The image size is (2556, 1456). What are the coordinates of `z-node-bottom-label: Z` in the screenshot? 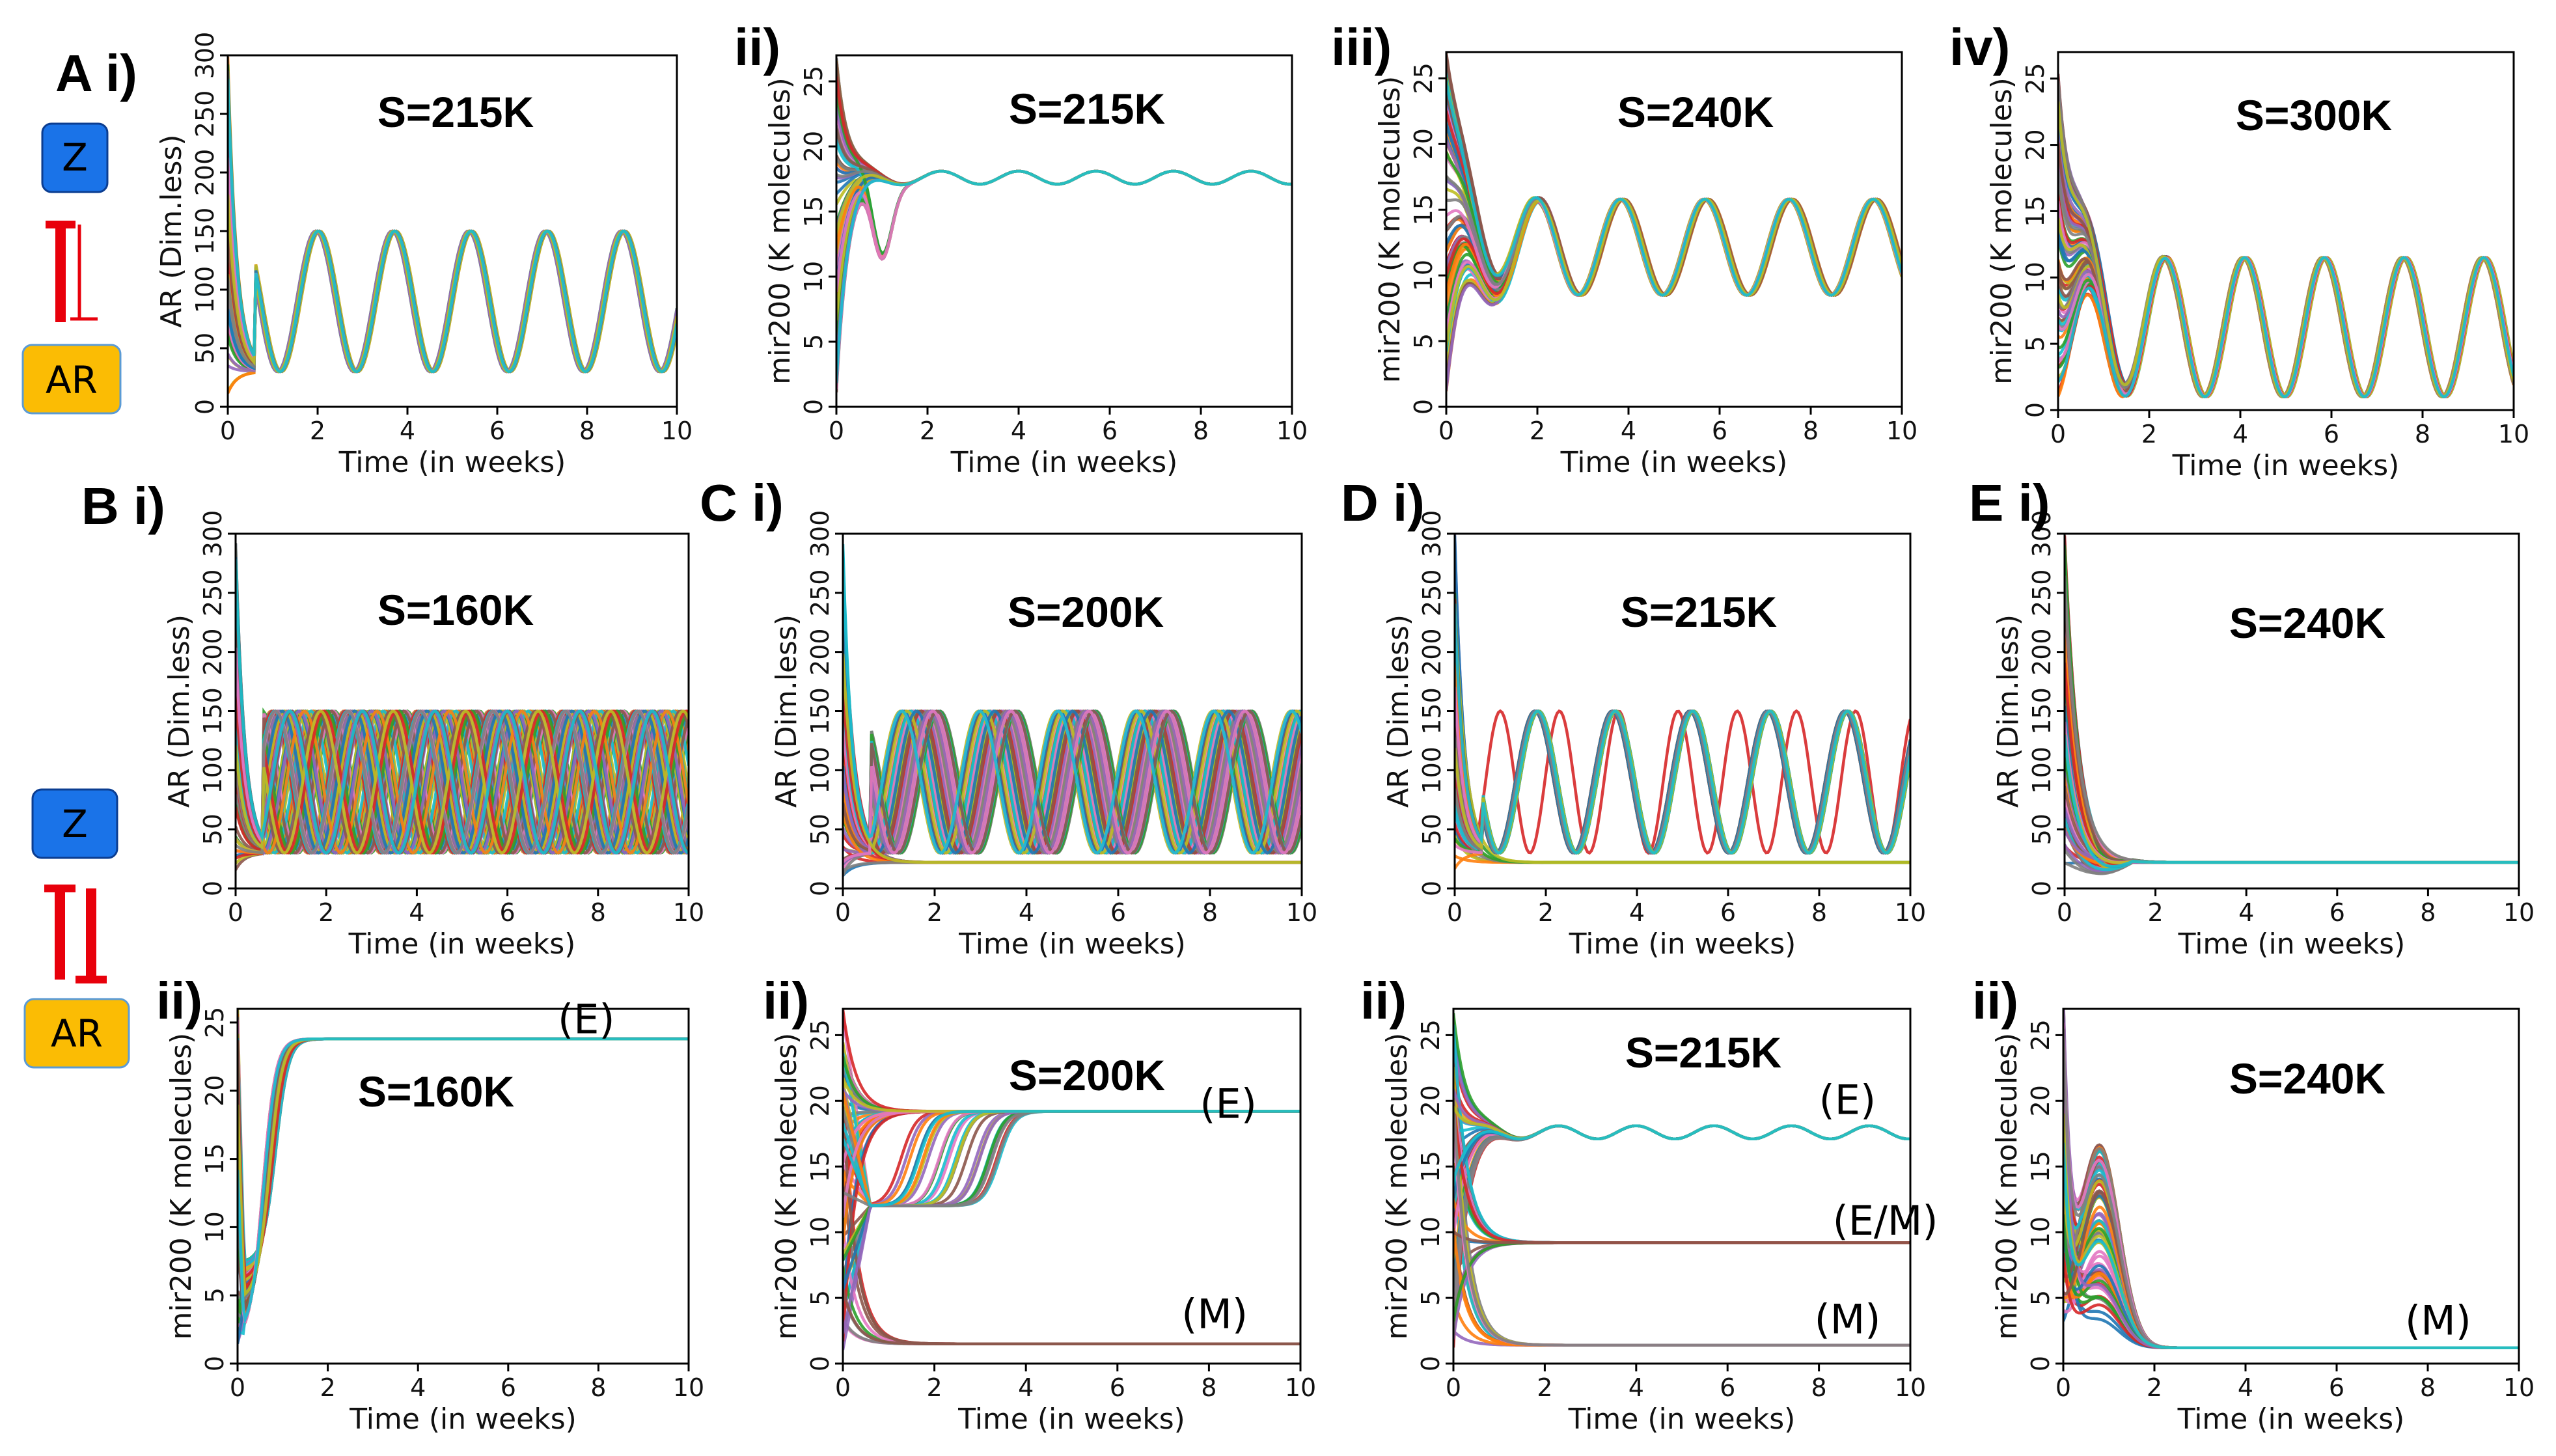 It's located at (75, 824).